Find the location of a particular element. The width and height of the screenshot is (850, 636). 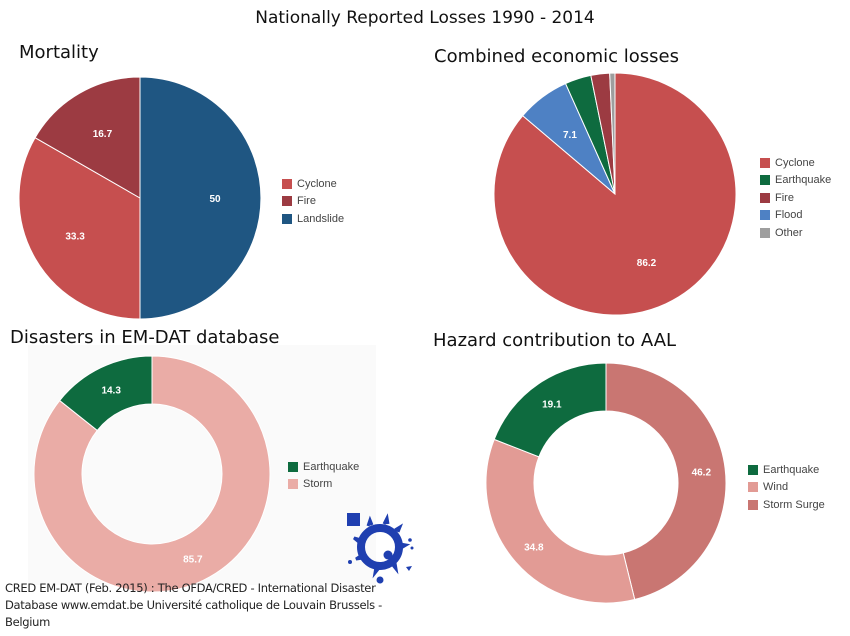

aal-data-label-earthquake: 19.1 is located at coordinates (552, 405).